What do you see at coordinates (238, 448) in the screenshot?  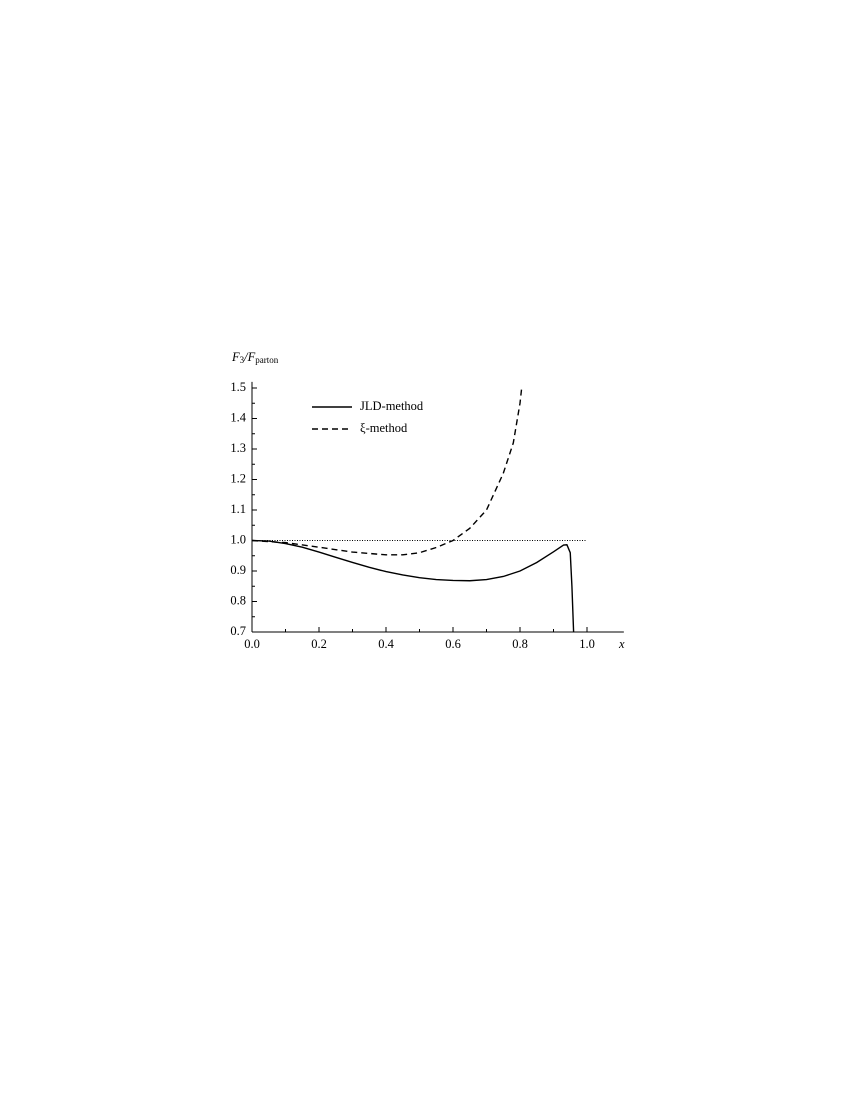 I see `y-tick-label: 1.3` at bounding box center [238, 448].